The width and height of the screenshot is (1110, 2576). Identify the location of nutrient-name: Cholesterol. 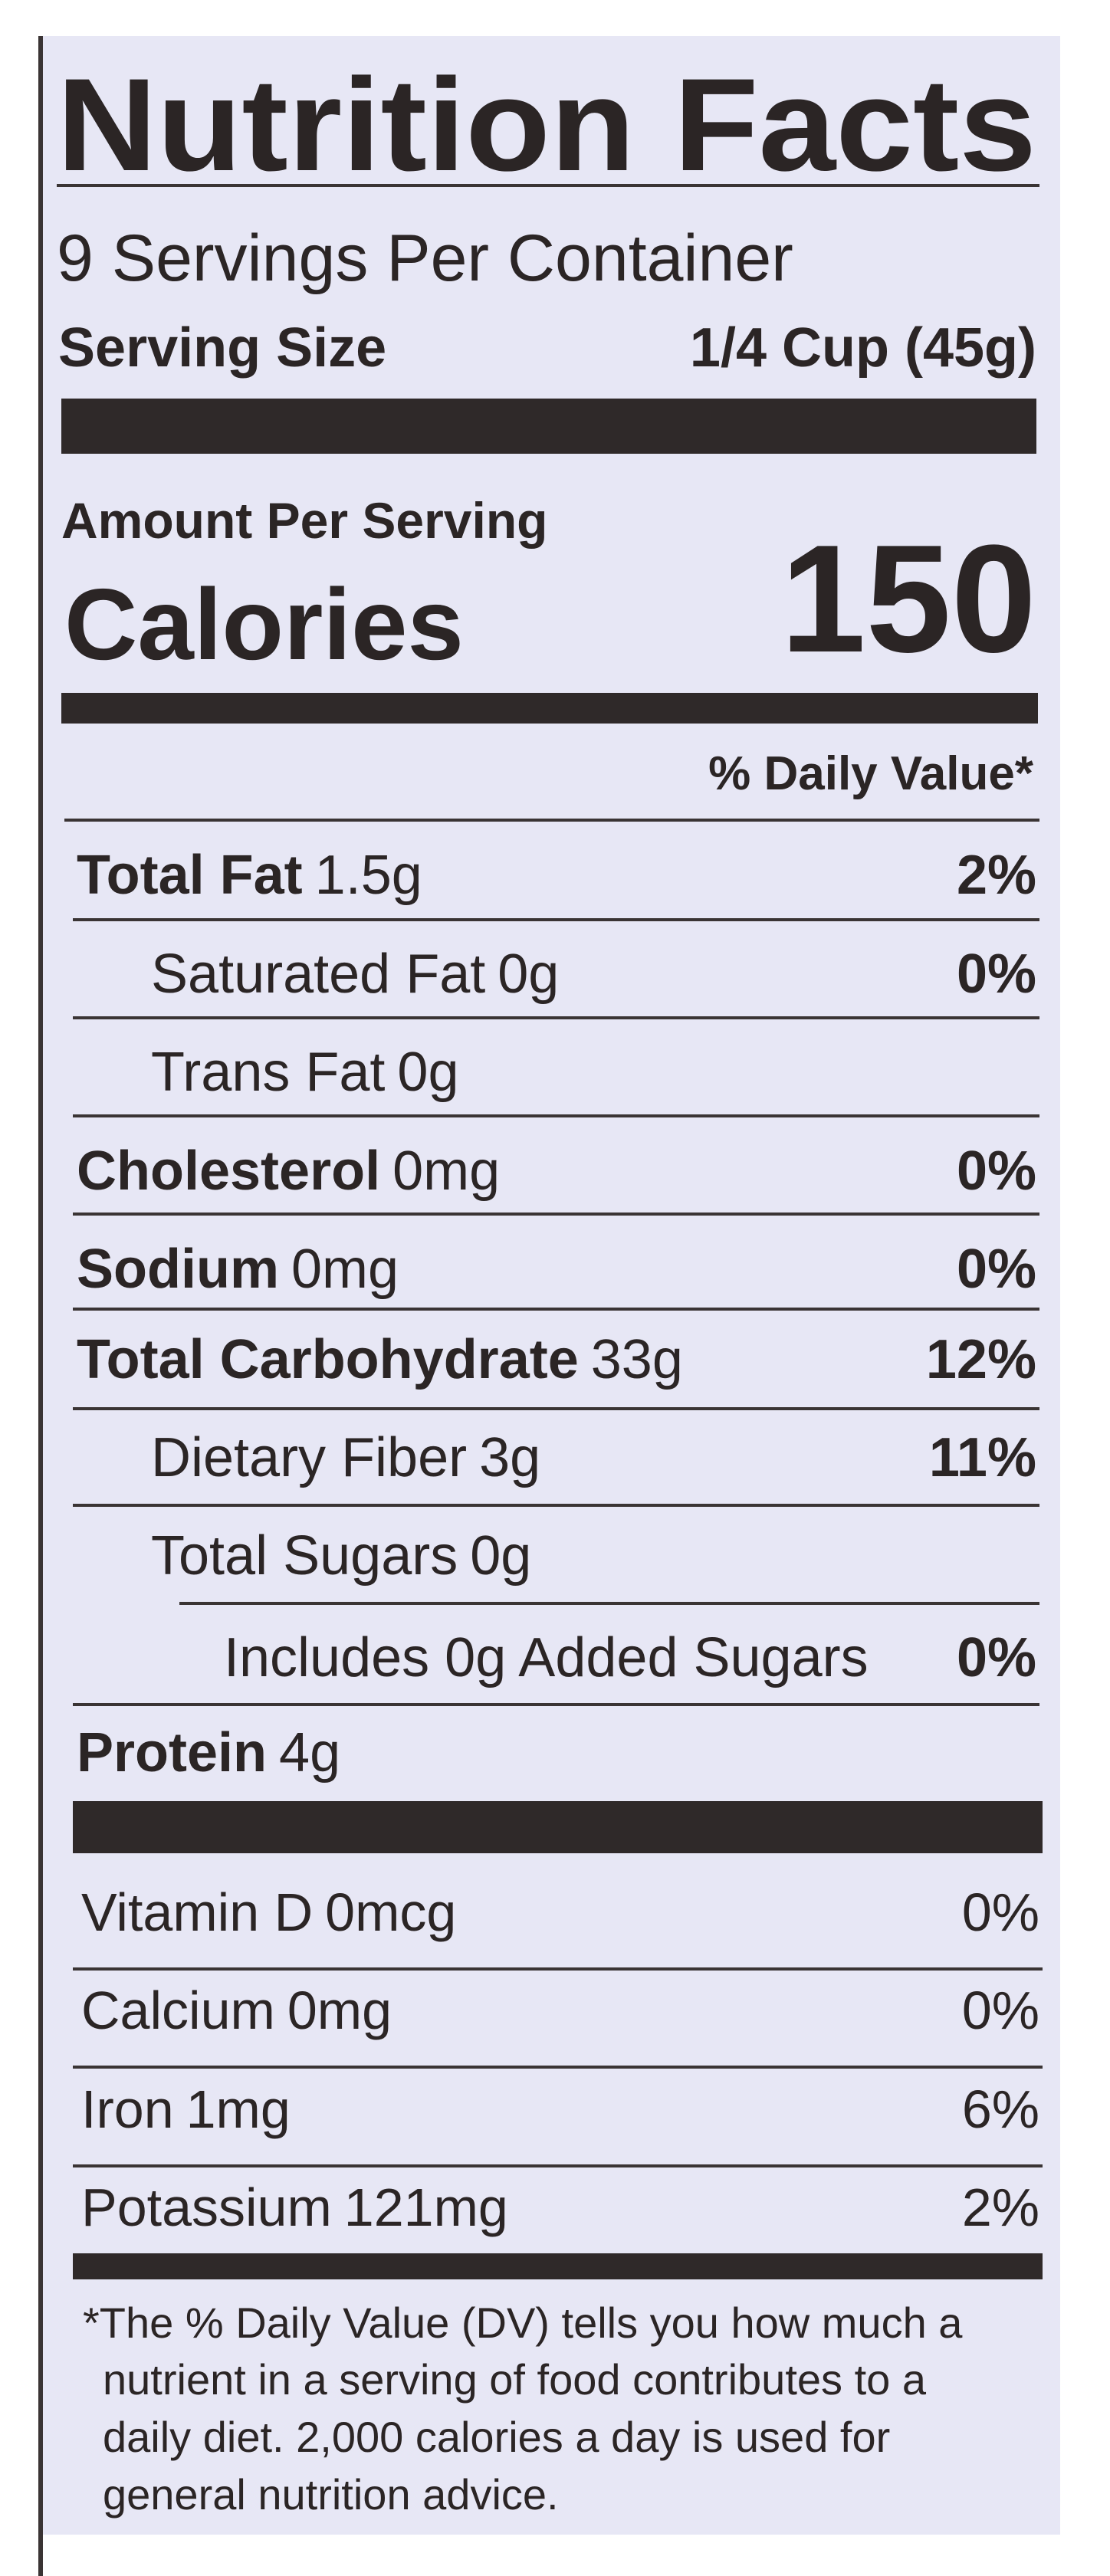
(228, 1171).